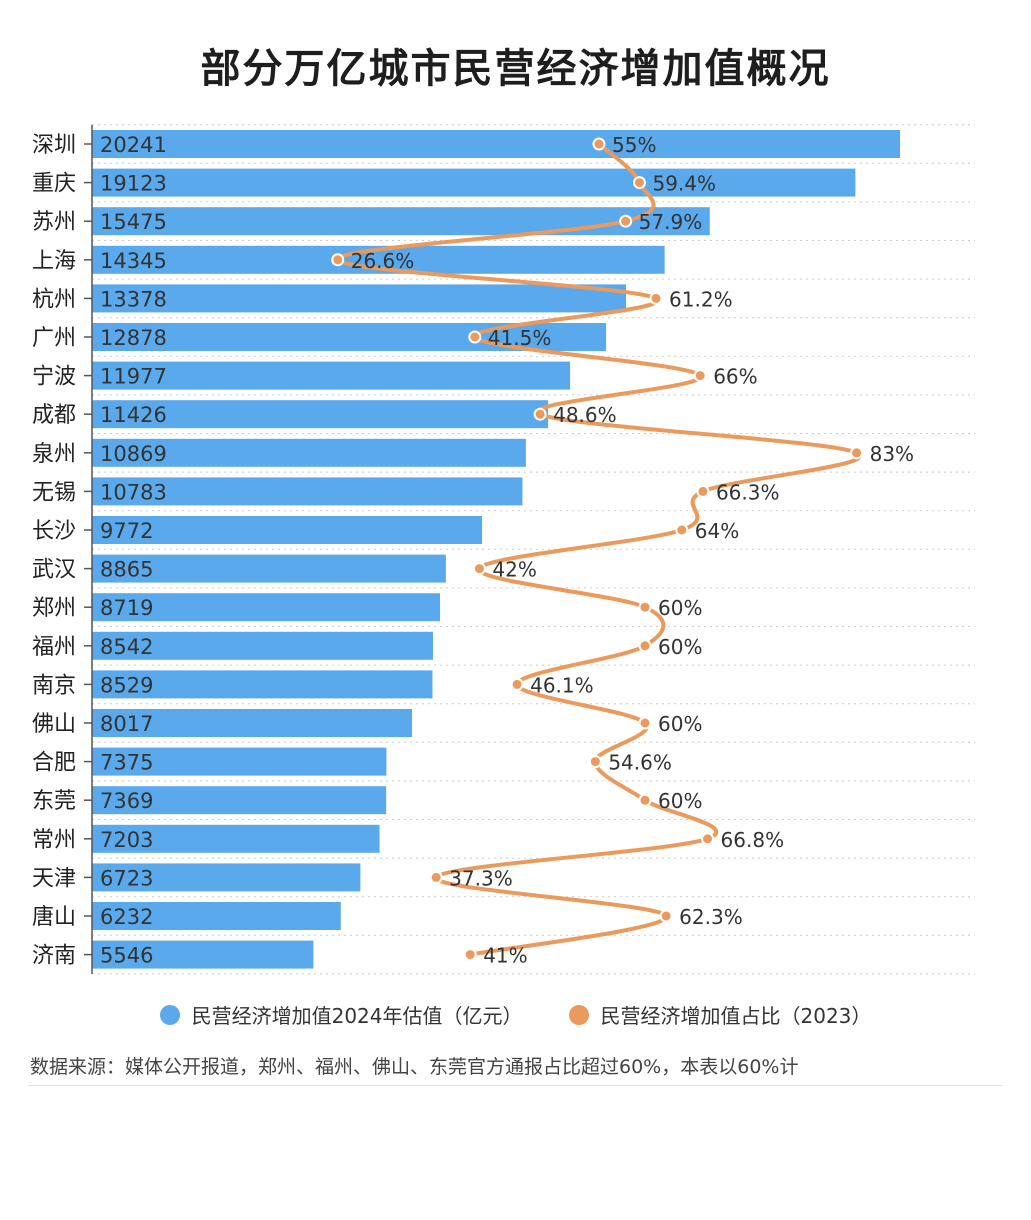 This screenshot has height=1220, width=1031. What do you see at coordinates (54, 261) in the screenshot?
I see `category-label: 上海` at bounding box center [54, 261].